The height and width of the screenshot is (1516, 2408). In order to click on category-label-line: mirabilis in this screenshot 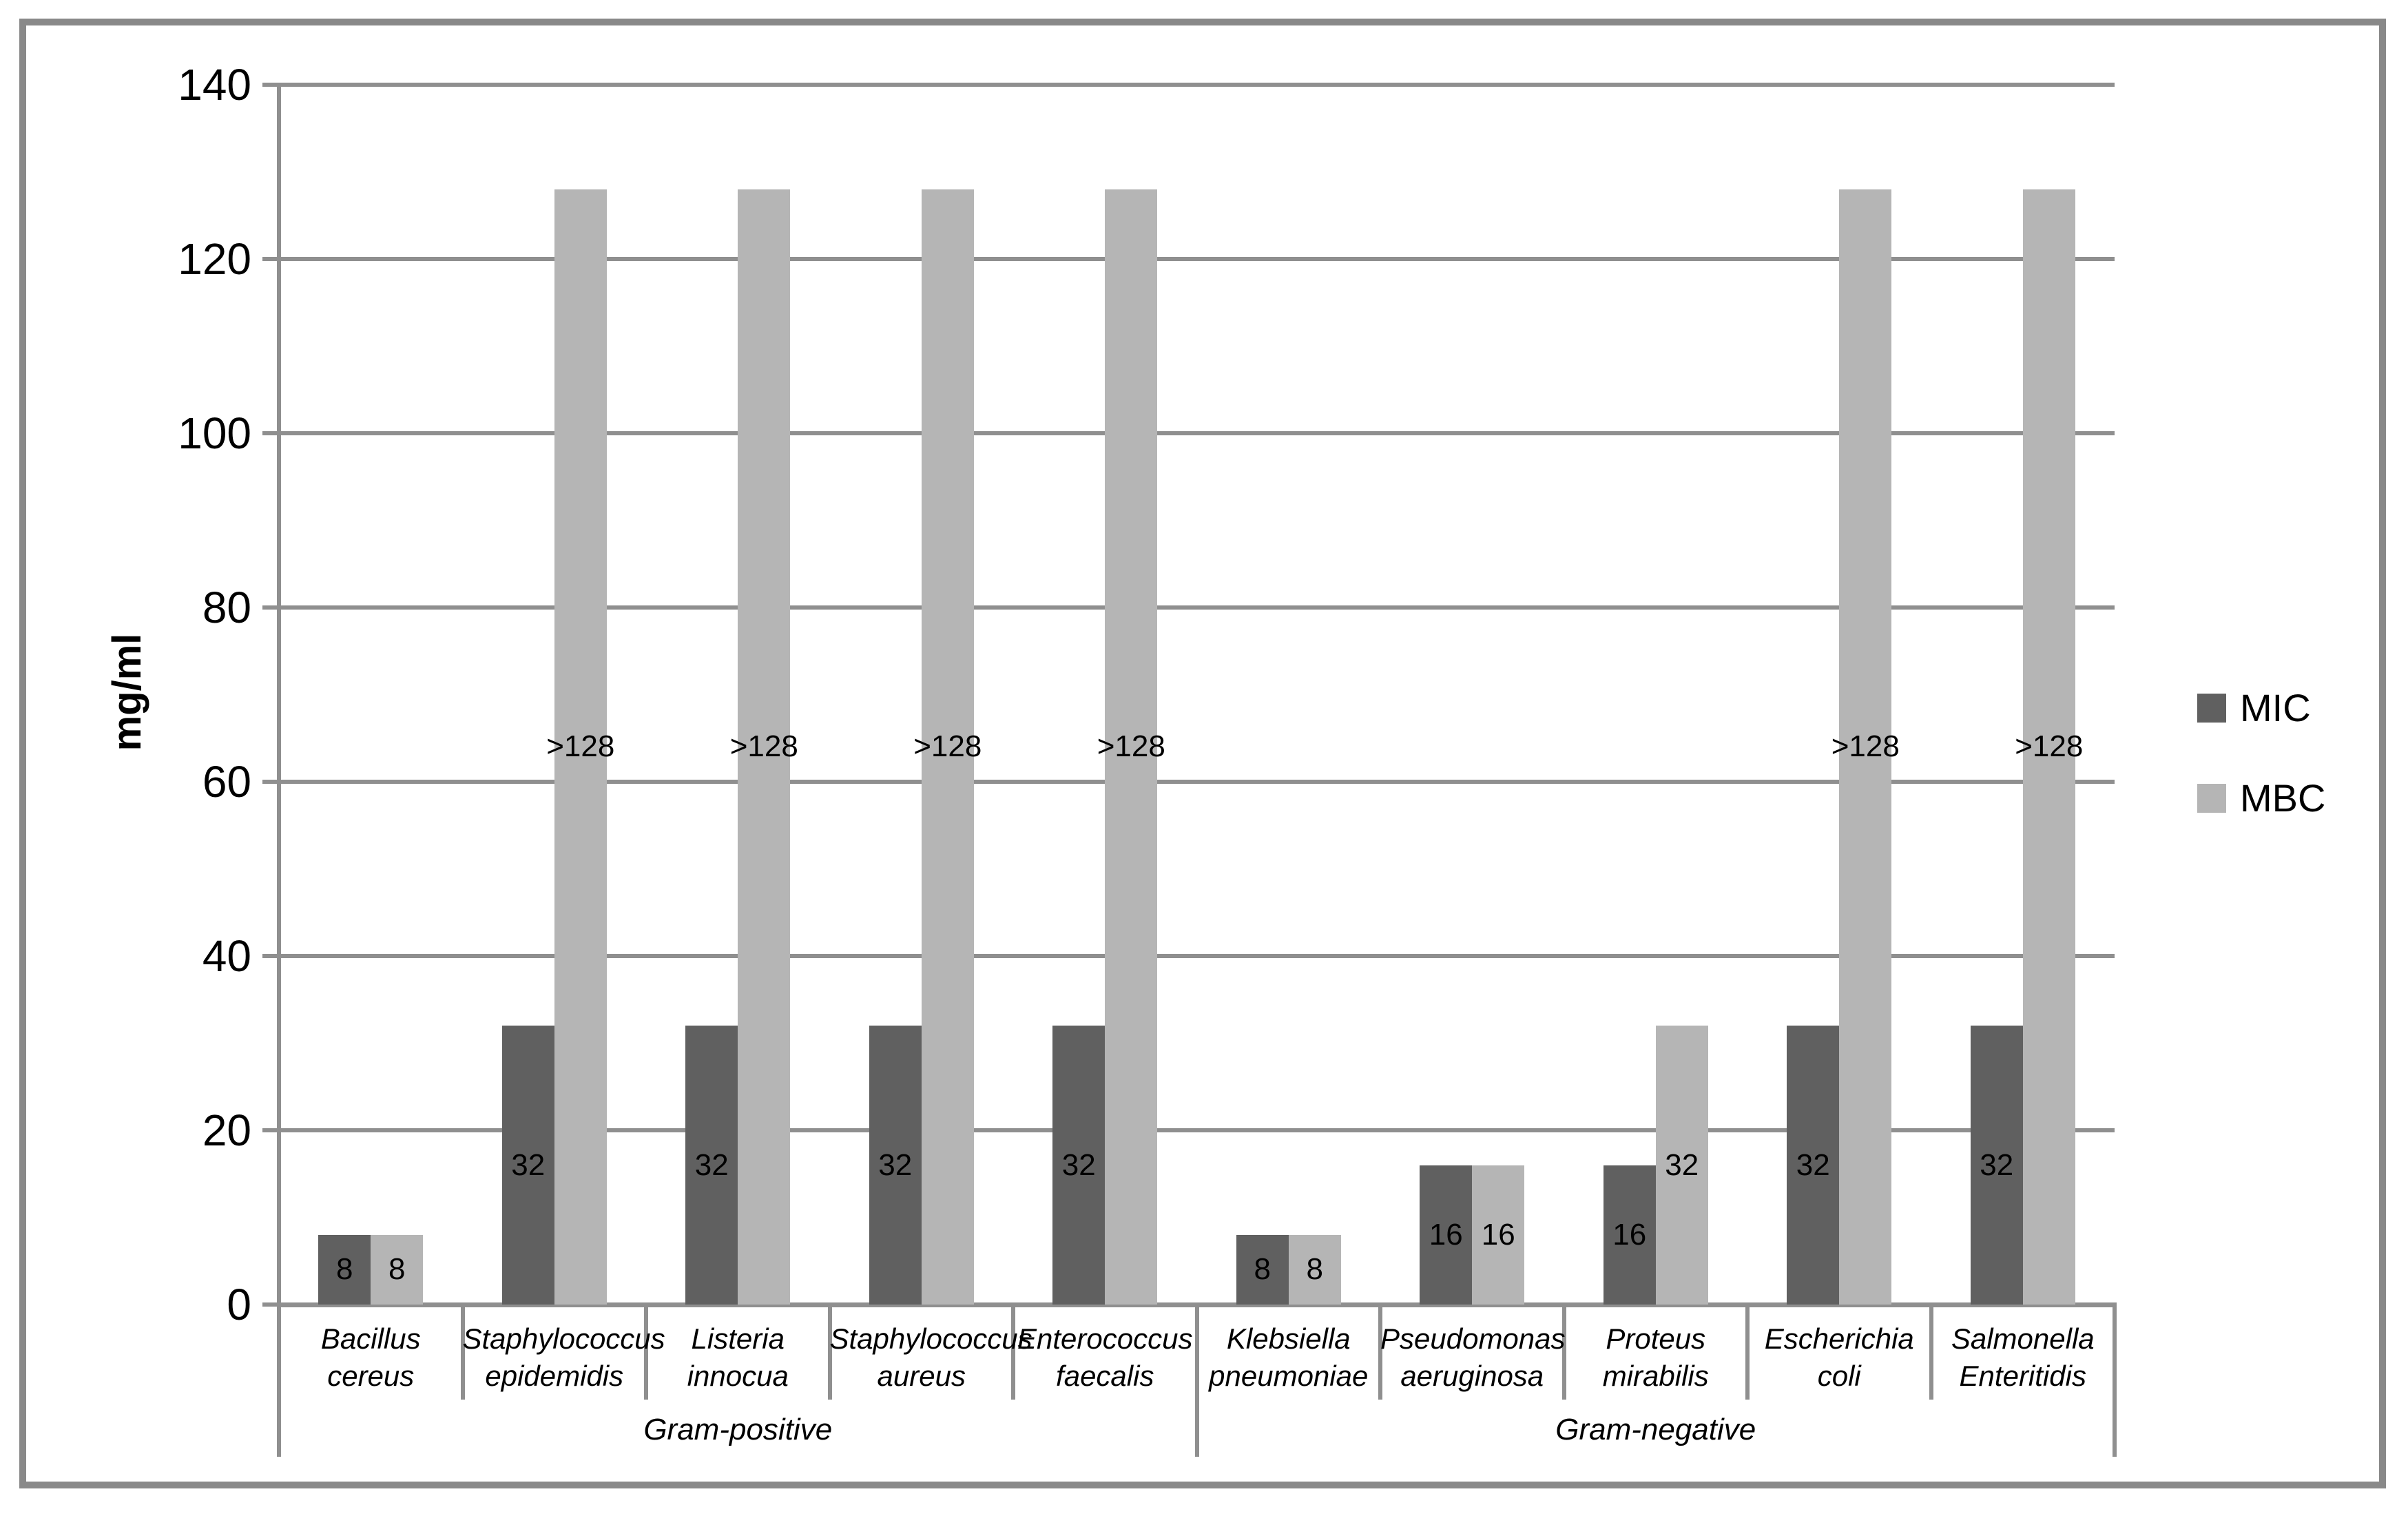, I will do `click(1655, 1376)`.